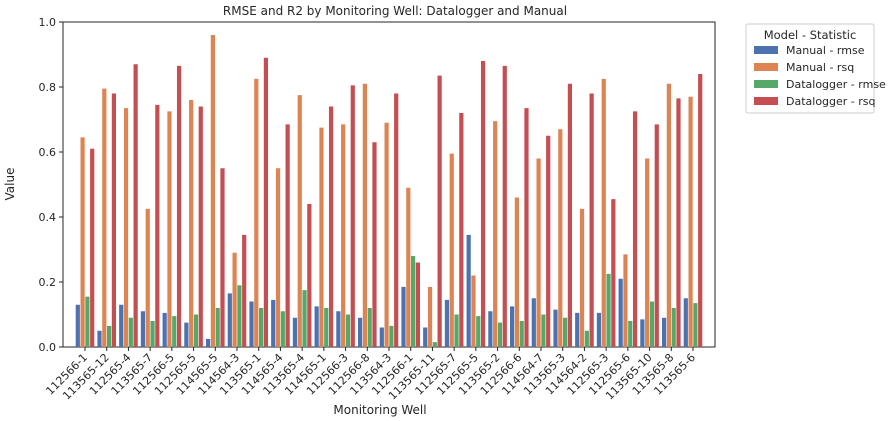 Image resolution: width=889 pixels, height=421 pixels. Describe the element at coordinates (48, 152) in the screenshot. I see `y-tick-label: 0.6` at that location.